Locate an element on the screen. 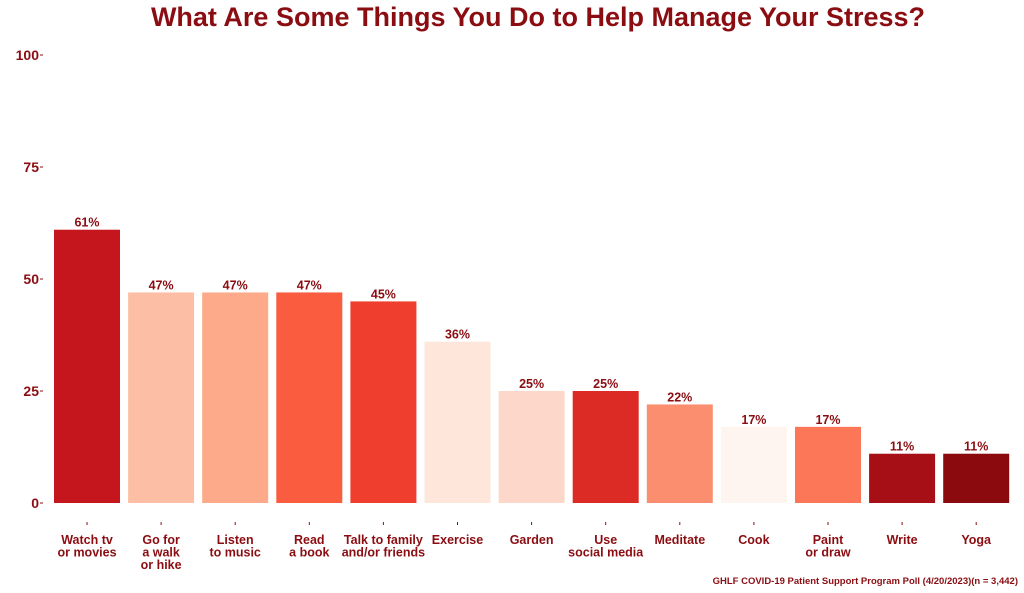  x-tick-label: Write is located at coordinates (902, 540).